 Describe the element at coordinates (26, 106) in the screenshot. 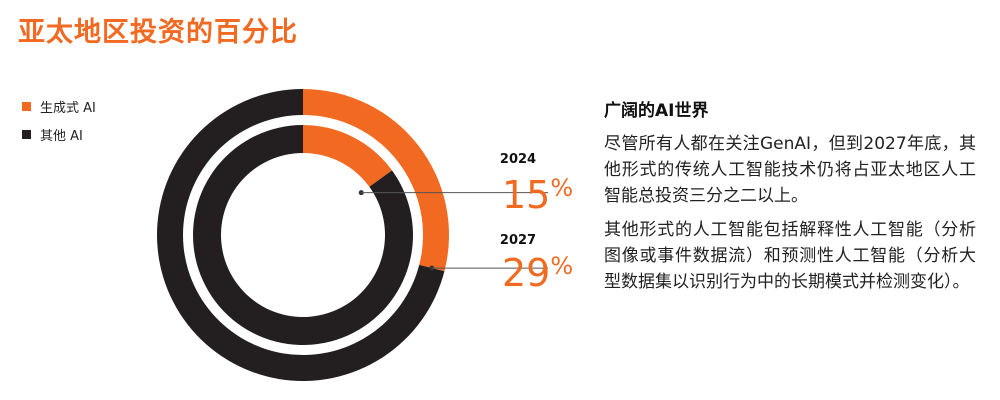

I see `legend-swatch-genai` at that location.